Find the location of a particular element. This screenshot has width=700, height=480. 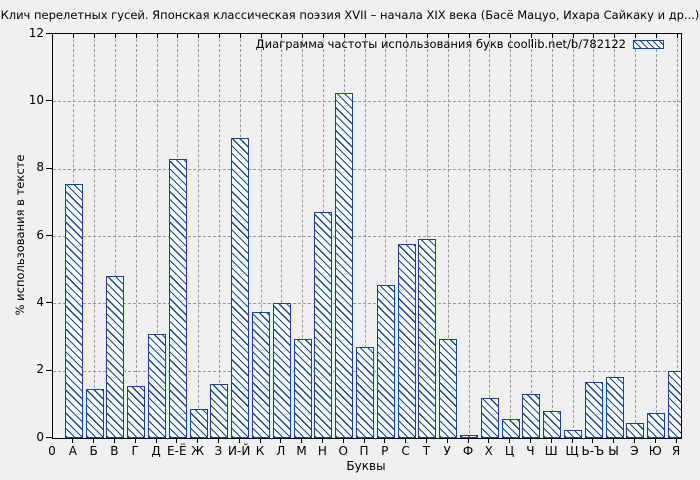

x-tick-label: У is located at coordinates (447, 451).